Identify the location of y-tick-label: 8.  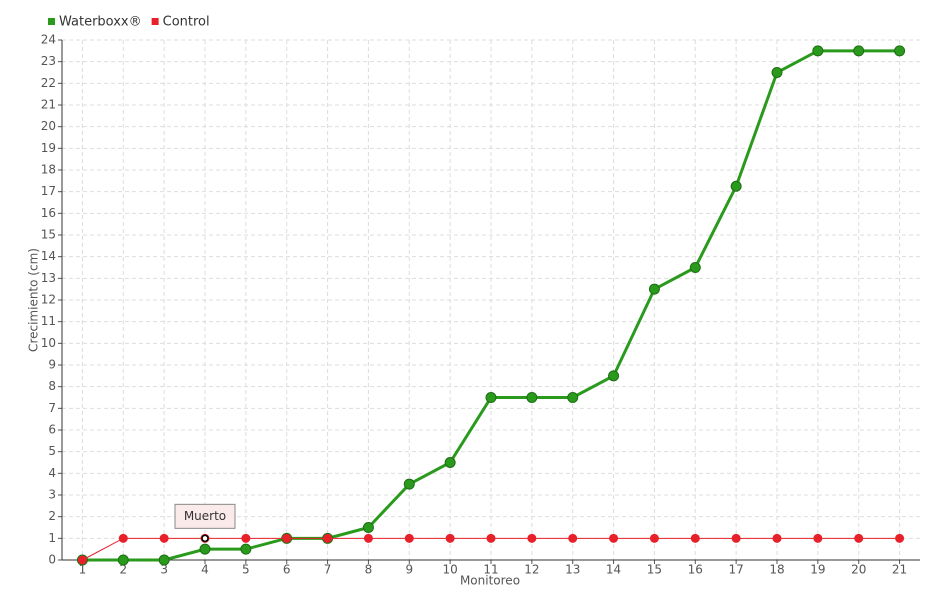
(52, 386).